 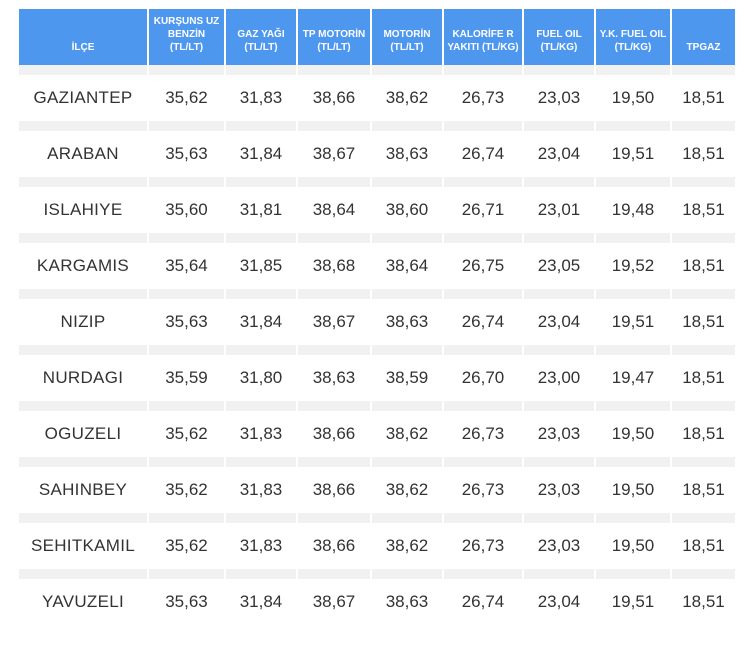 What do you see at coordinates (83, 205) in the screenshot?
I see `district-name: ISLAHIYE` at bounding box center [83, 205].